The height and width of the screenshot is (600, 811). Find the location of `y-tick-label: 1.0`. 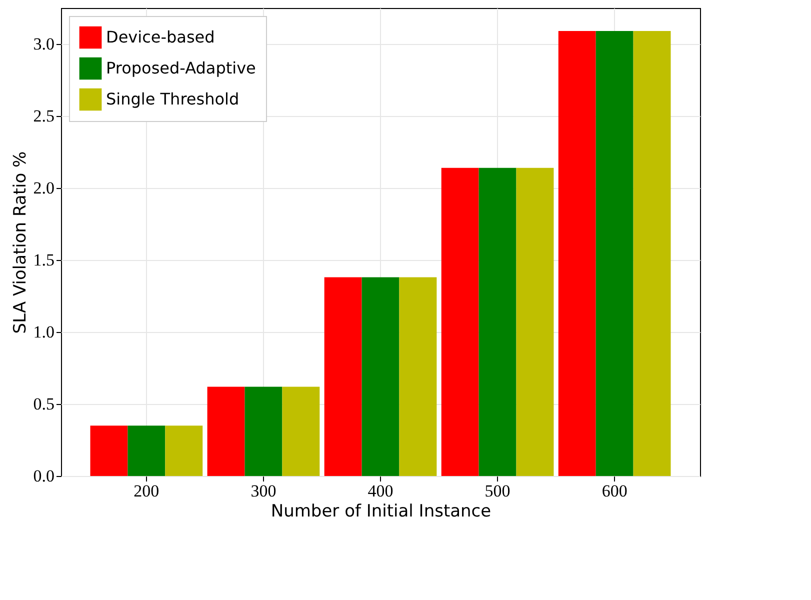

y-tick-label: 1.0 is located at coordinates (43, 332).